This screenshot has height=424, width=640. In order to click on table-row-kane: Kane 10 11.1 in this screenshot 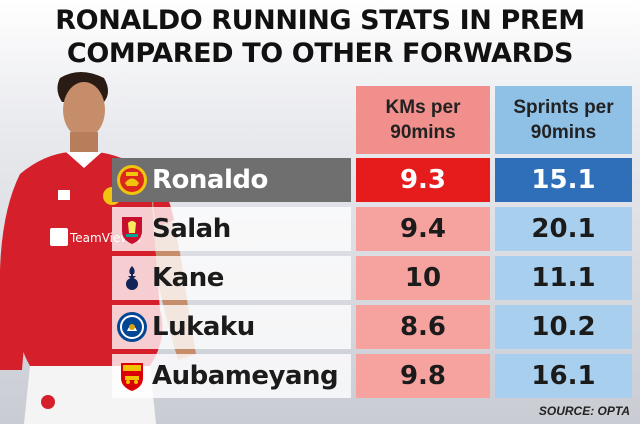, I will do `click(372, 278)`.